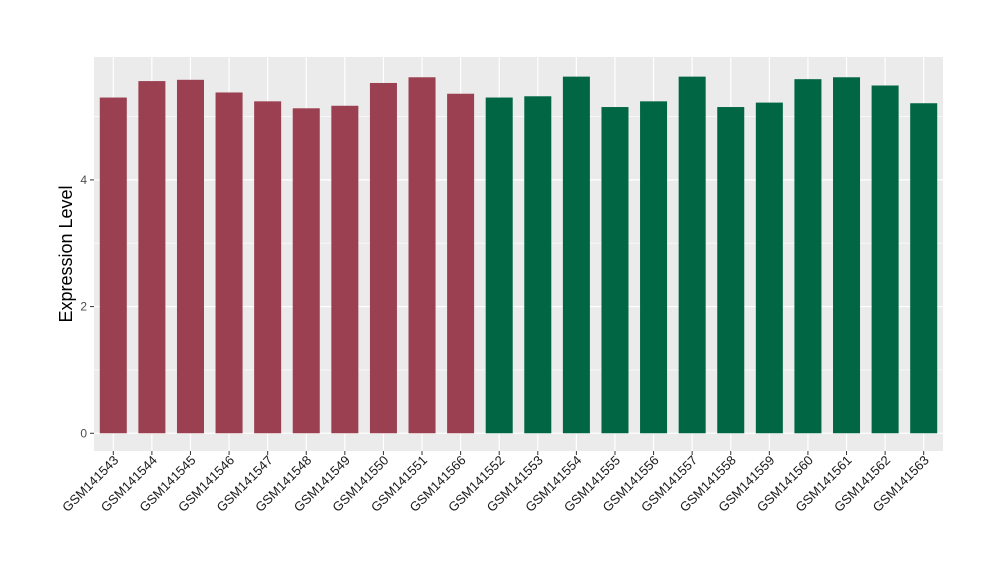 The image size is (1000, 585). What do you see at coordinates (83, 433) in the screenshot?
I see `y-tick-label: 0` at bounding box center [83, 433].